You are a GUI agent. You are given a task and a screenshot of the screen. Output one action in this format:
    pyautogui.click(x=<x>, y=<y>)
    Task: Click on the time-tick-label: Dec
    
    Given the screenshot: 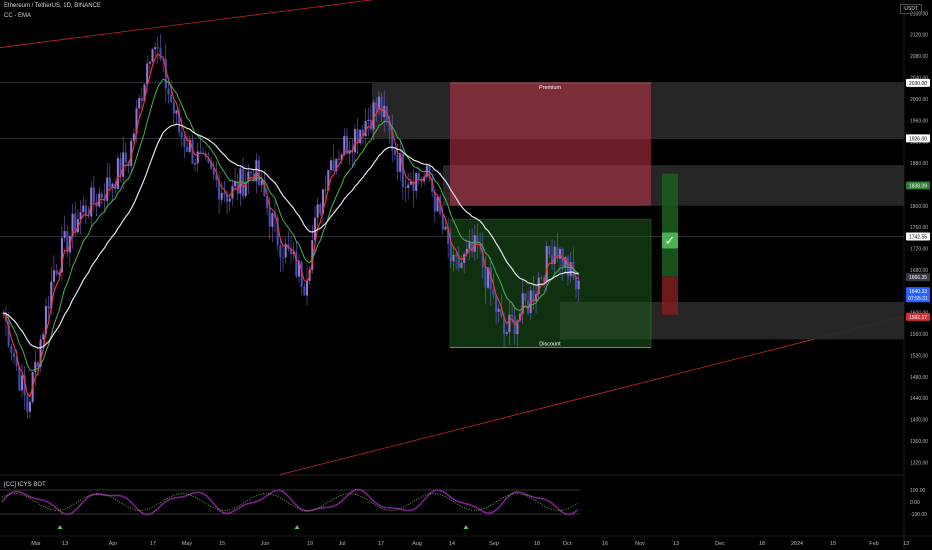 What is the action you would take?
    pyautogui.click(x=720, y=544)
    